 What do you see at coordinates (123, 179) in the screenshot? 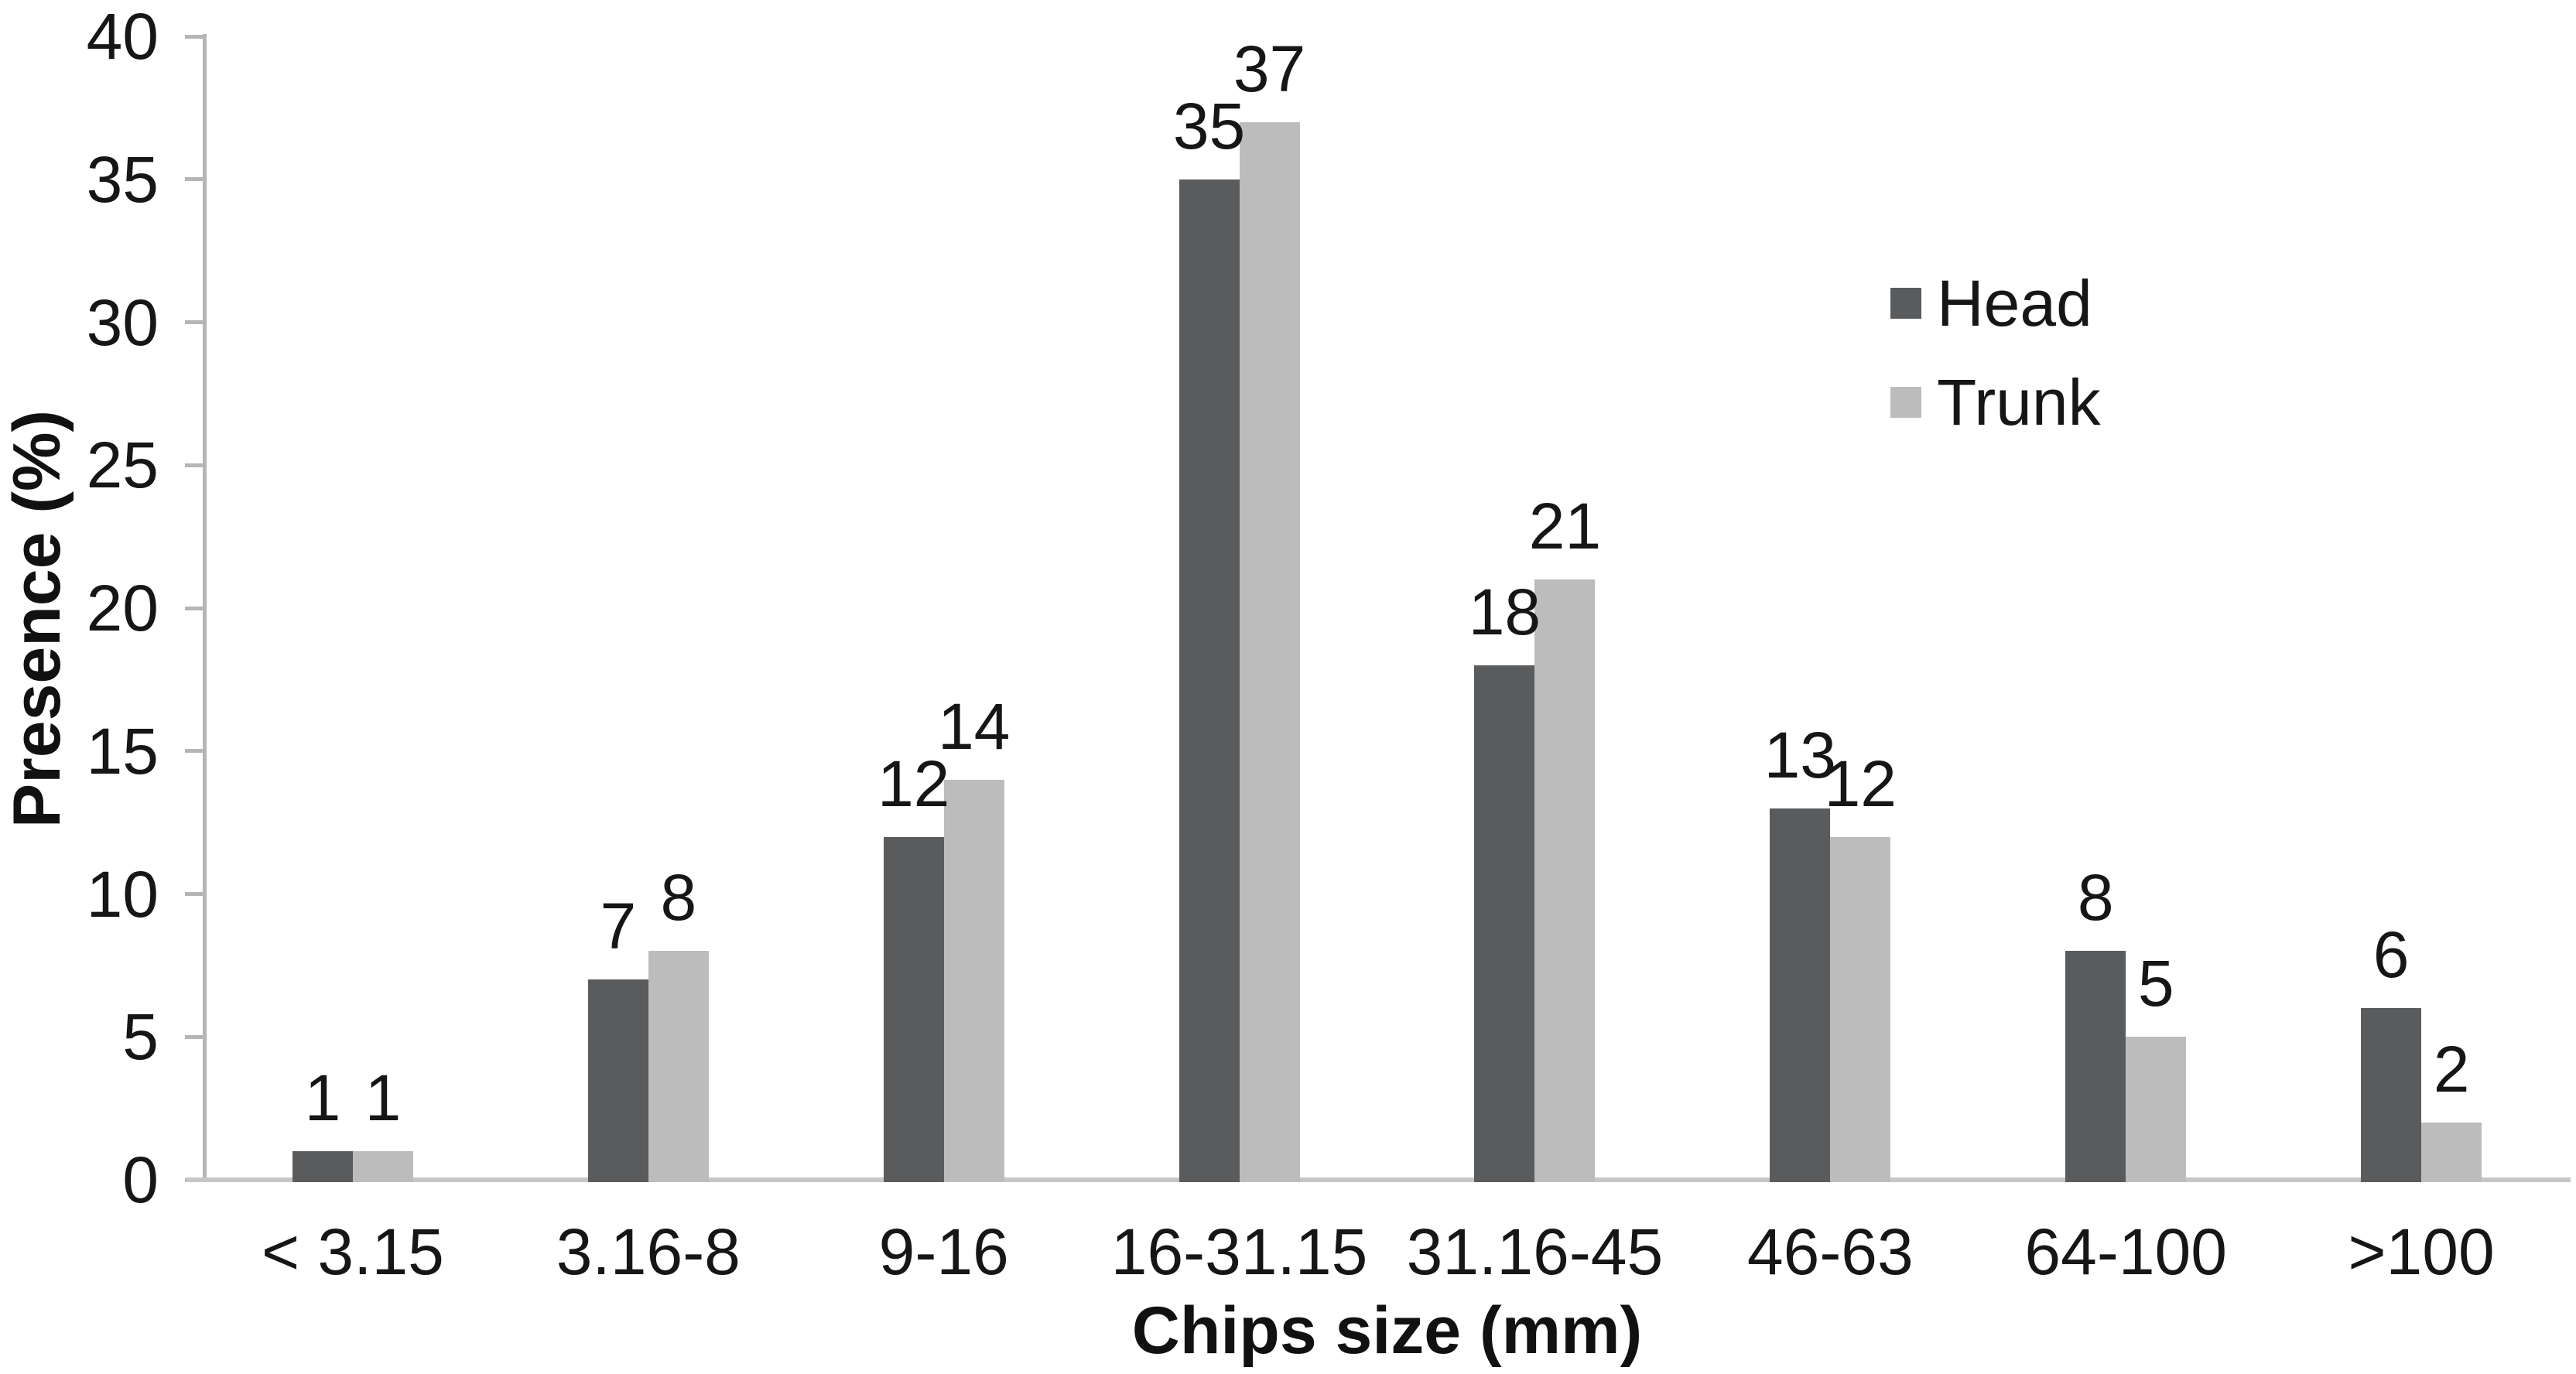
I see `y-tick-label-35: 35` at bounding box center [123, 179].